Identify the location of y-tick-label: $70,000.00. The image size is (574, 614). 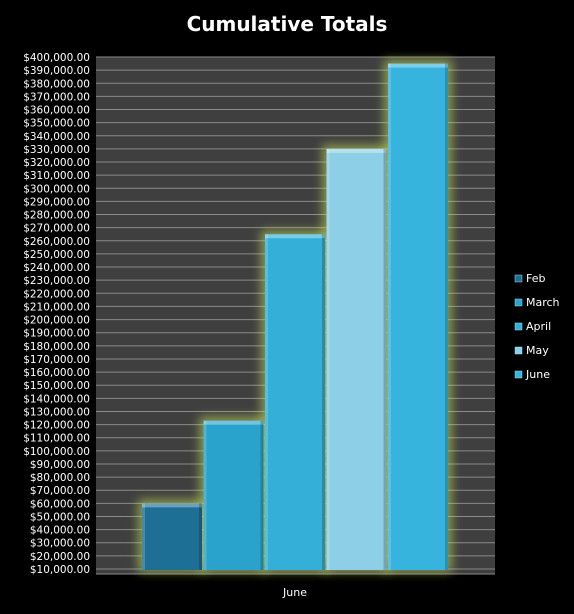
(60, 491).